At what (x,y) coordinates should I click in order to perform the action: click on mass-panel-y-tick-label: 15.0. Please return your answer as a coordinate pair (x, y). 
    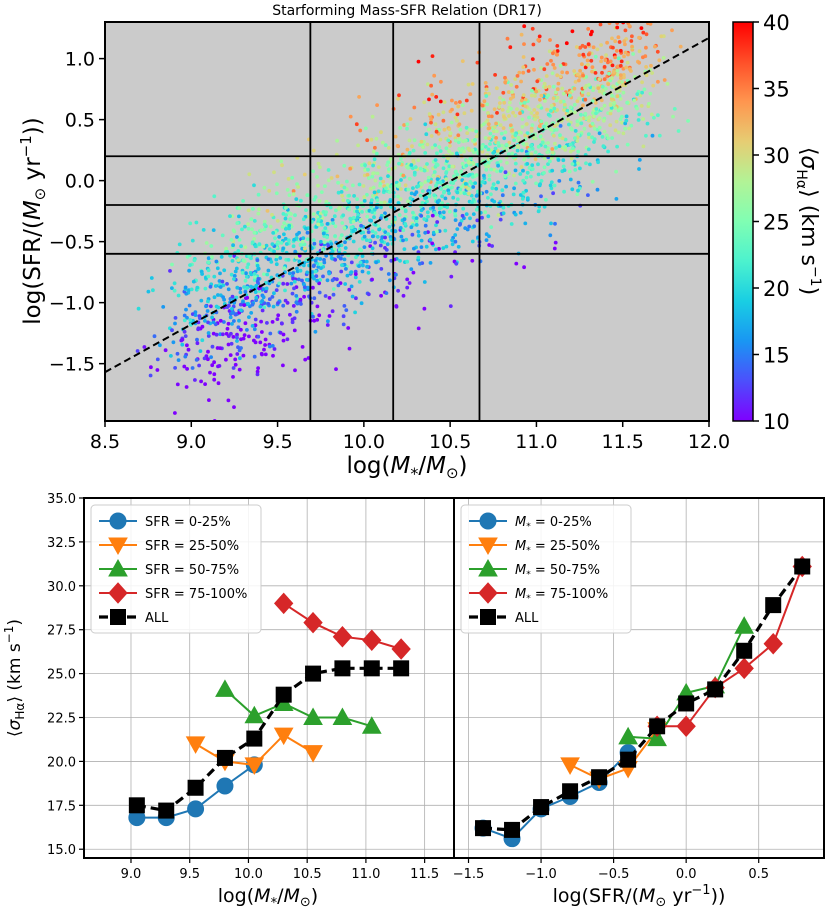
    Looking at the image, I should click on (61, 850).